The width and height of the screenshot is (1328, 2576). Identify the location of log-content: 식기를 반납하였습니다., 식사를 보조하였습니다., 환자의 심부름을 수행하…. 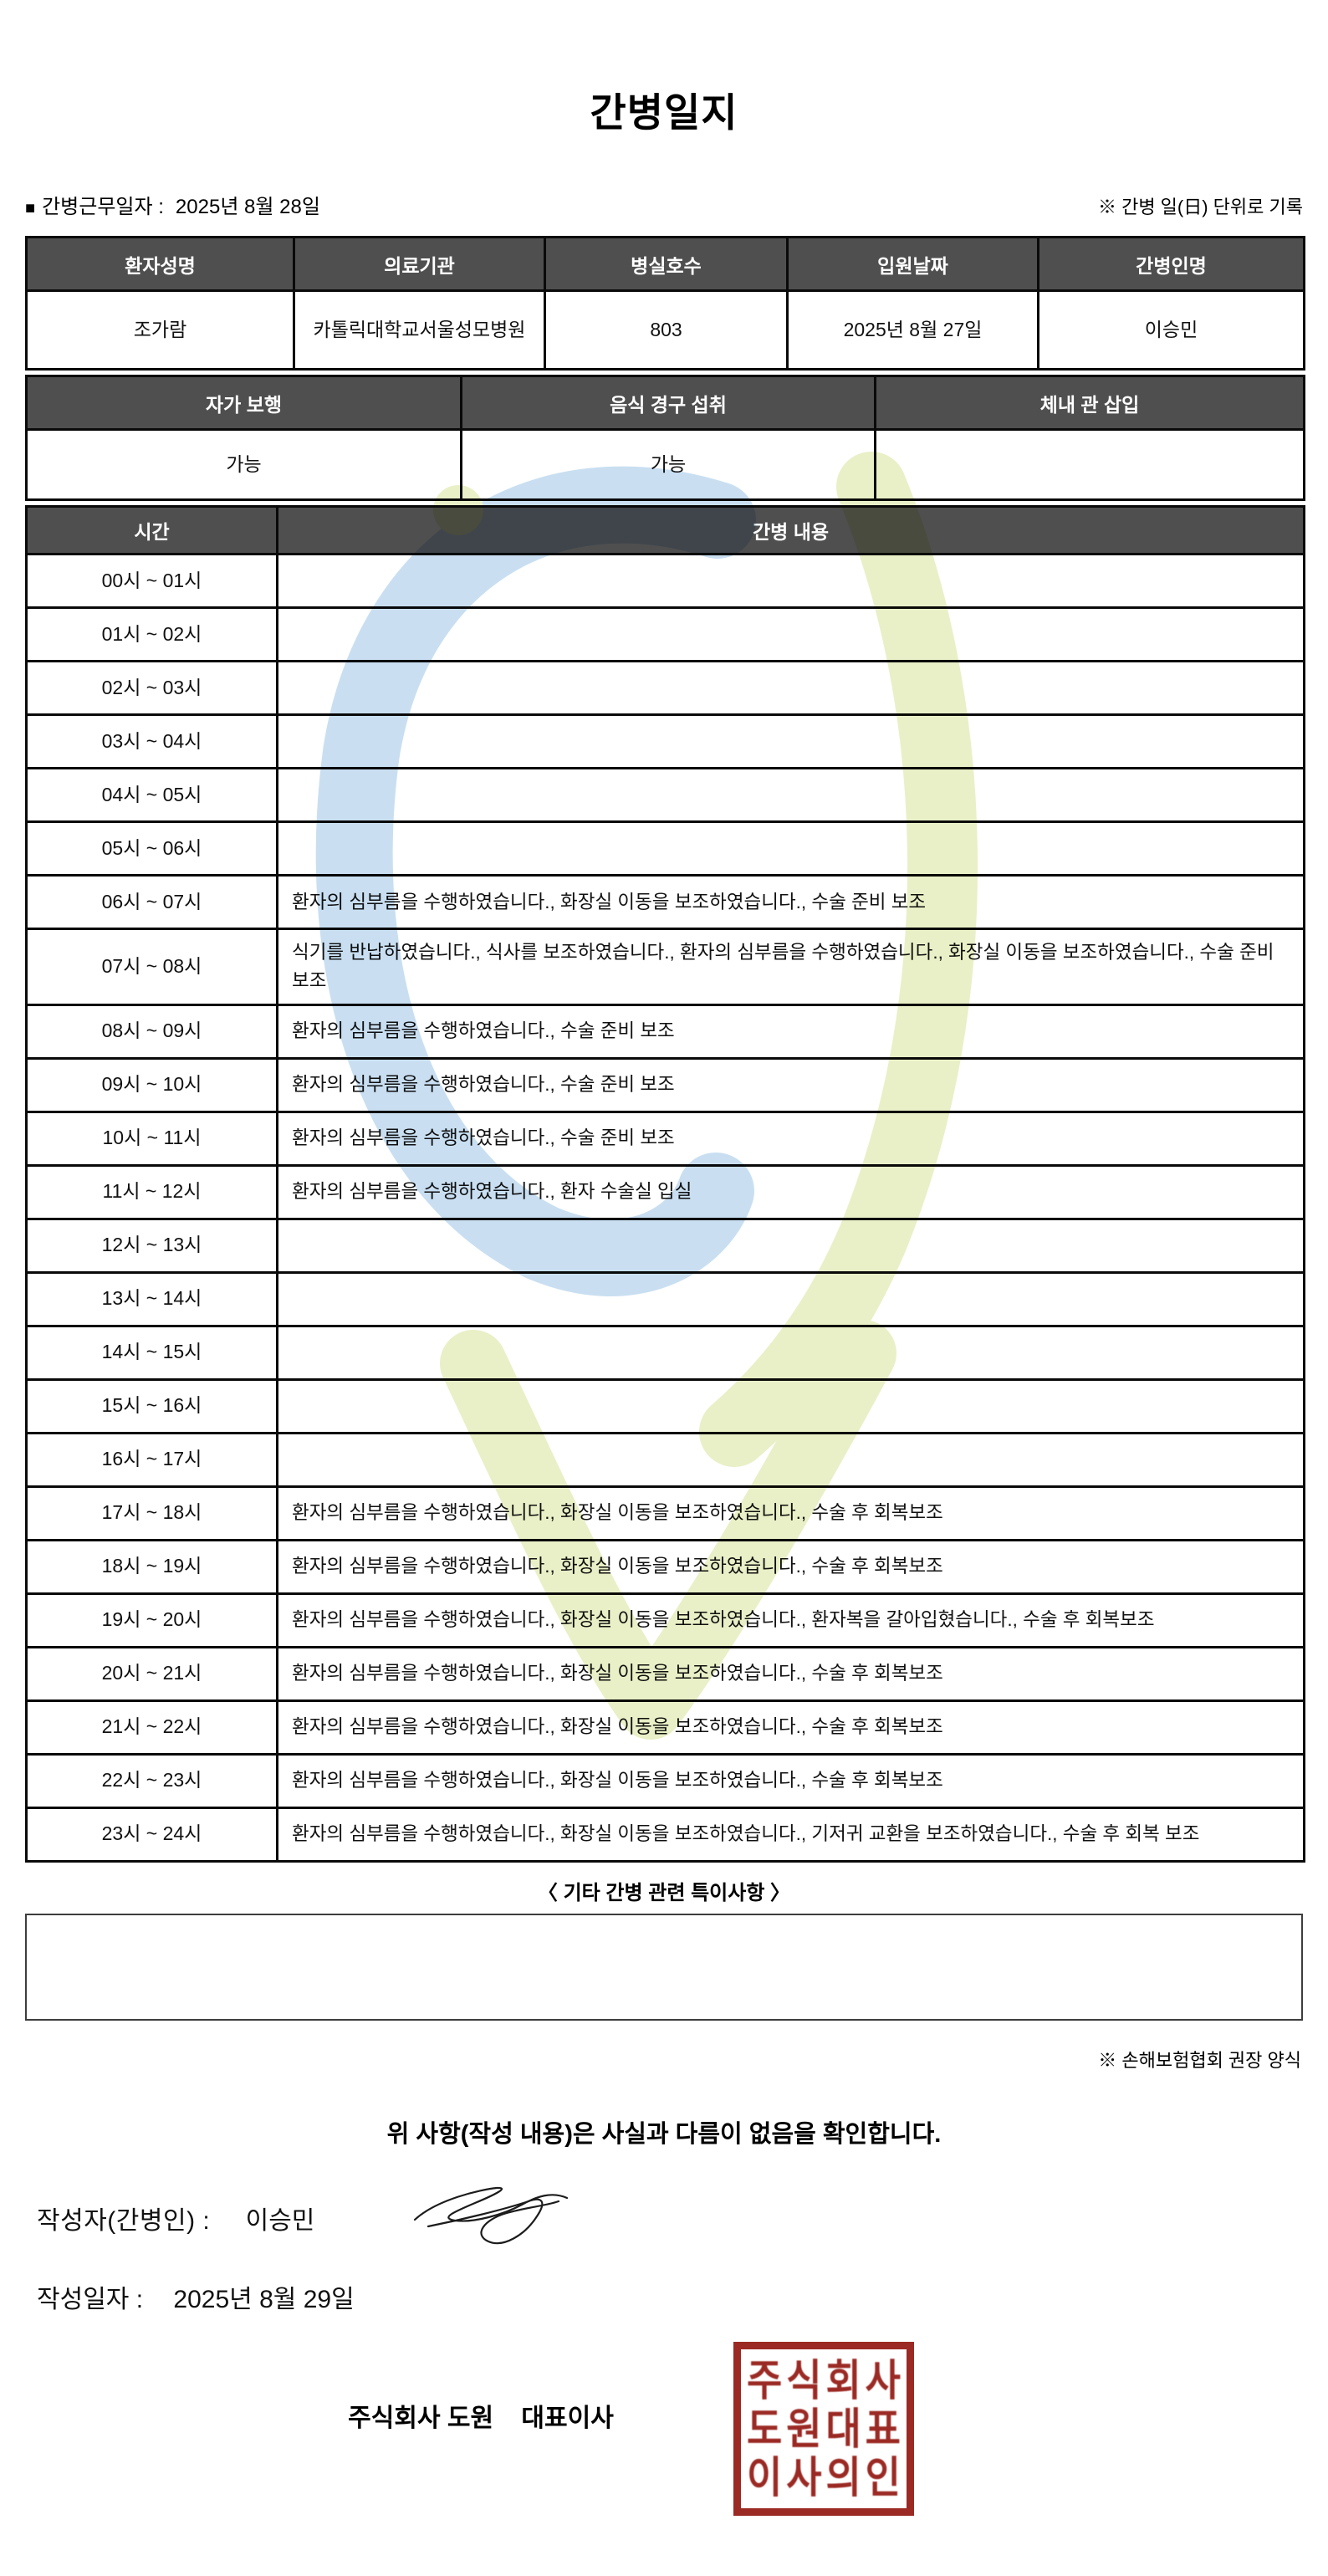
(790, 967).